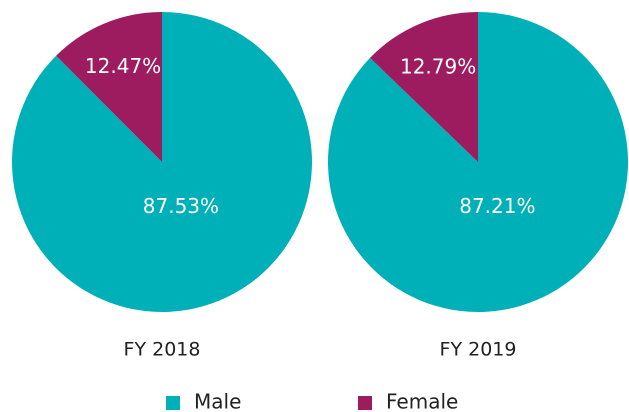 The height and width of the screenshot is (412, 629). Describe the element at coordinates (123, 66) in the screenshot. I see `data-label: 12.47%` at that location.